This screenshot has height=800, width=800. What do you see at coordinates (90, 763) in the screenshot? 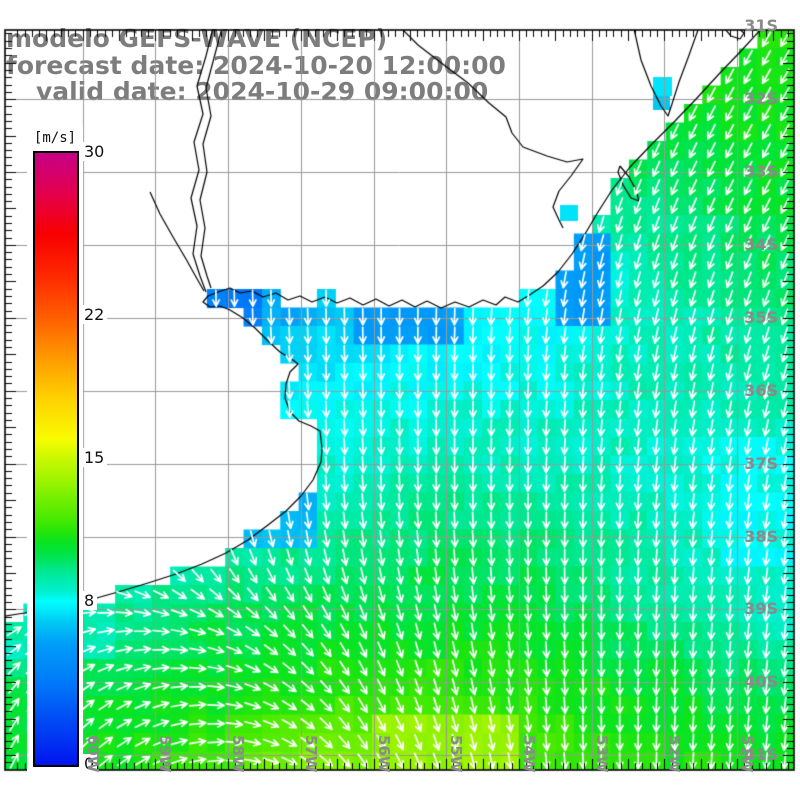
I see `colorbar-tick-0: 0` at bounding box center [90, 763].